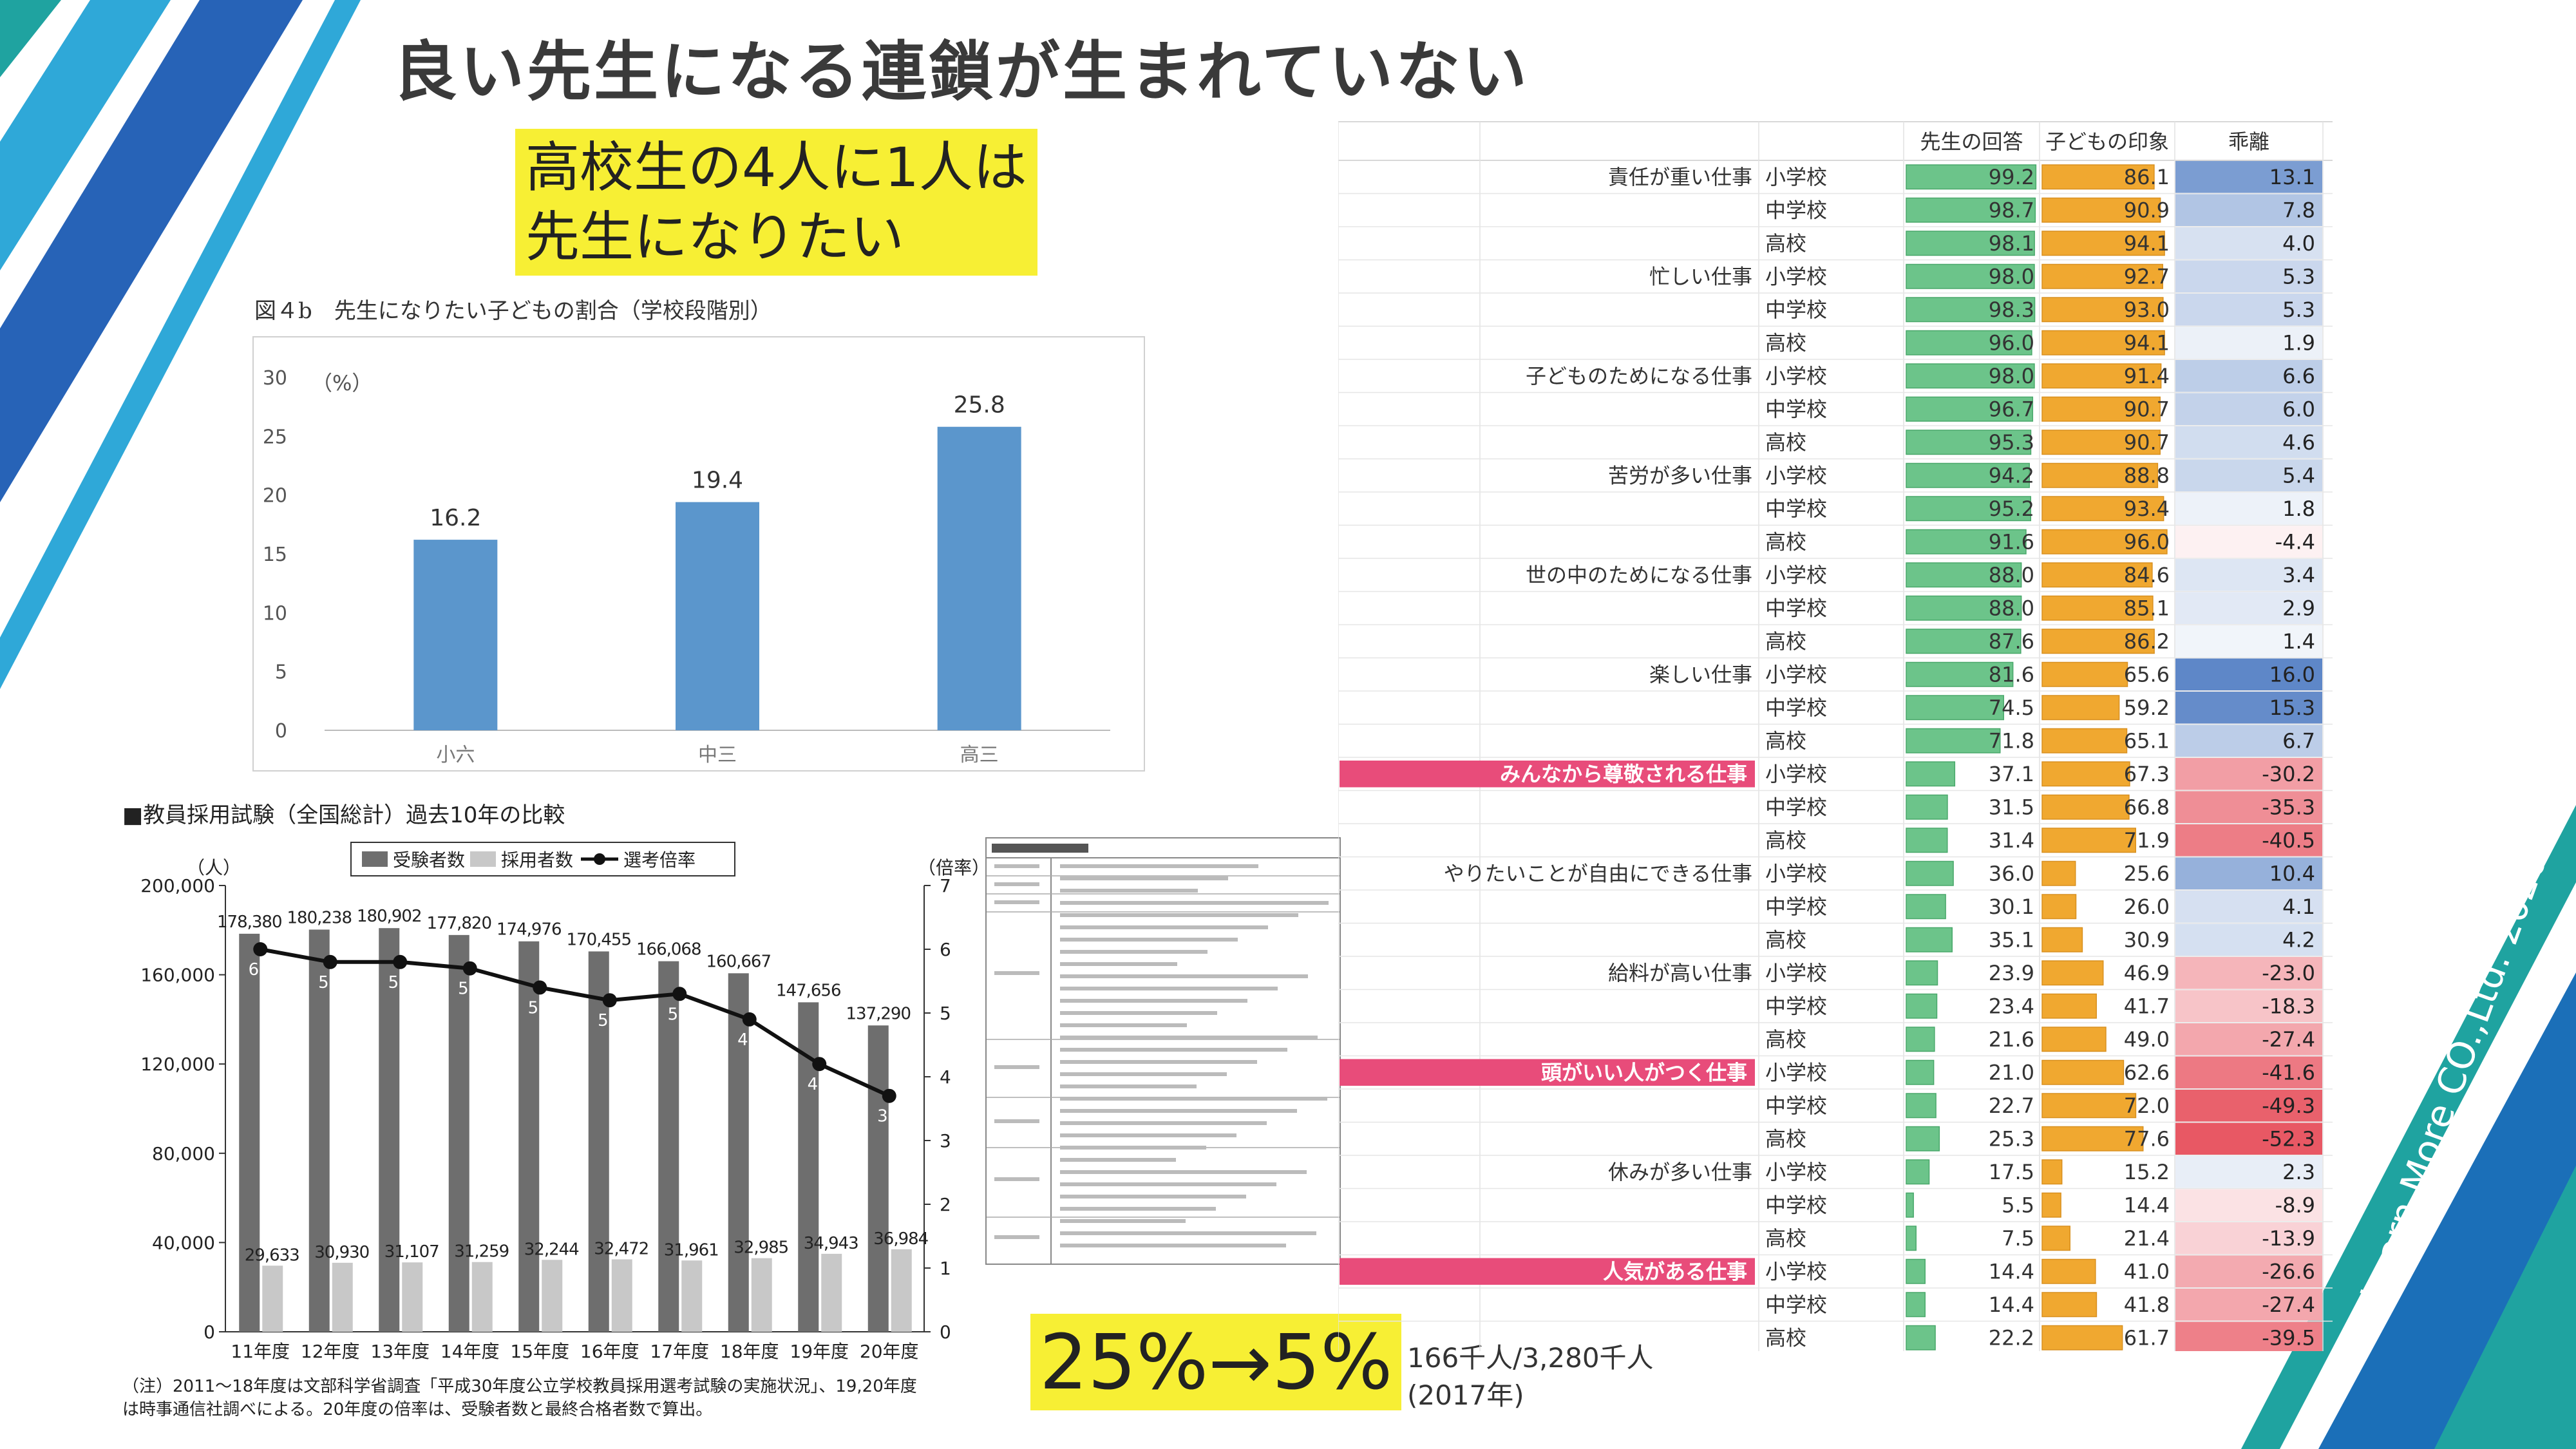  Describe the element at coordinates (2298, 277) in the screenshot. I see `table-gap-value: 5.3` at that location.